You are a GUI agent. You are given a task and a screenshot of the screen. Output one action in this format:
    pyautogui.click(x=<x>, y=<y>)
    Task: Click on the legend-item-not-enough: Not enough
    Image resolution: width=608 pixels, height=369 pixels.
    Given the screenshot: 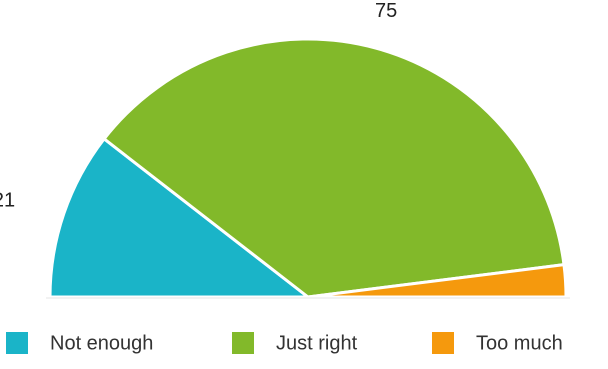 What is the action you would take?
    pyautogui.click(x=79, y=343)
    